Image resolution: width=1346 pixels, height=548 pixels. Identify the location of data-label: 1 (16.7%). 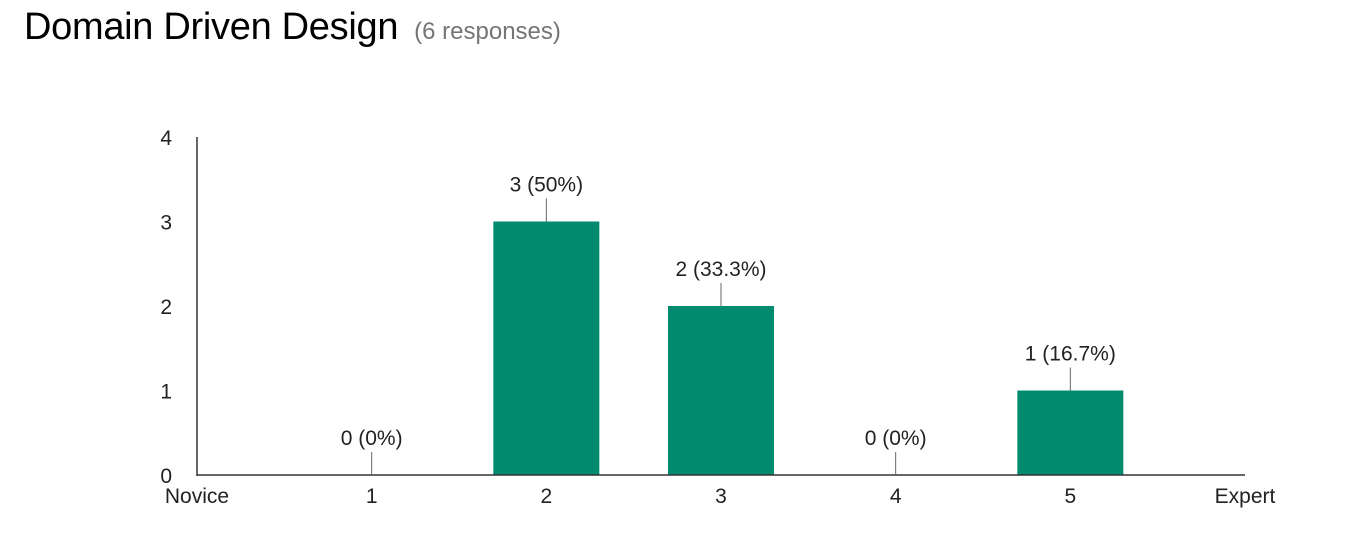
(1070, 354).